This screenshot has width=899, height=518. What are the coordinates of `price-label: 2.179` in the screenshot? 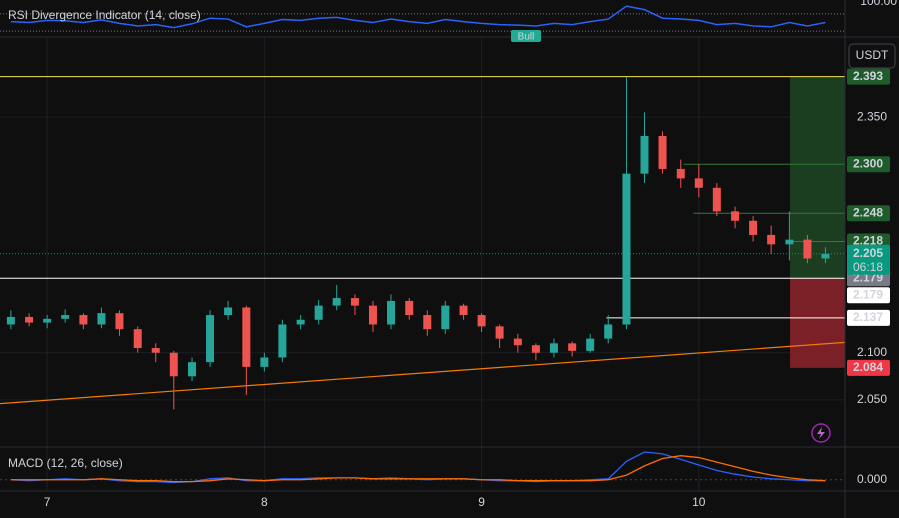 It's located at (868, 294).